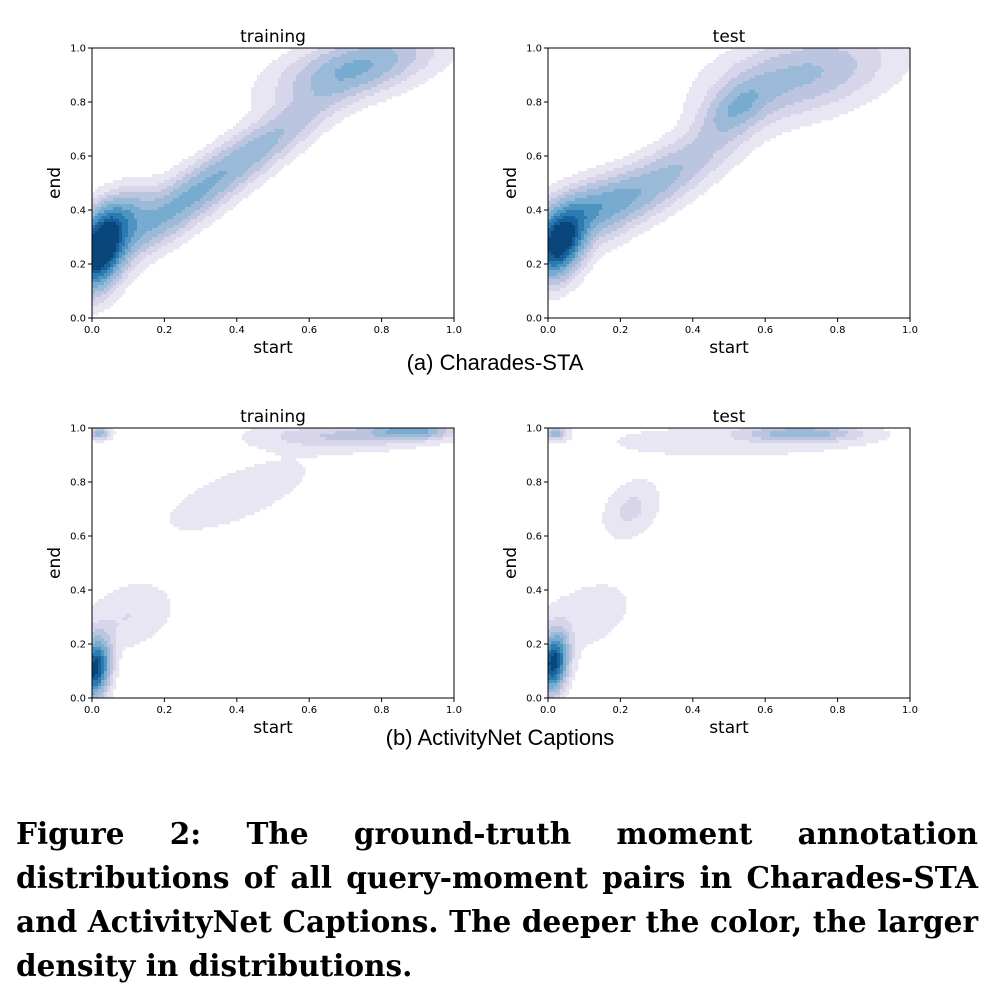 This screenshot has width=1002, height=1007. What do you see at coordinates (495, 362) in the screenshot?
I see `subfigure-caption: (a) Charades-STA` at bounding box center [495, 362].